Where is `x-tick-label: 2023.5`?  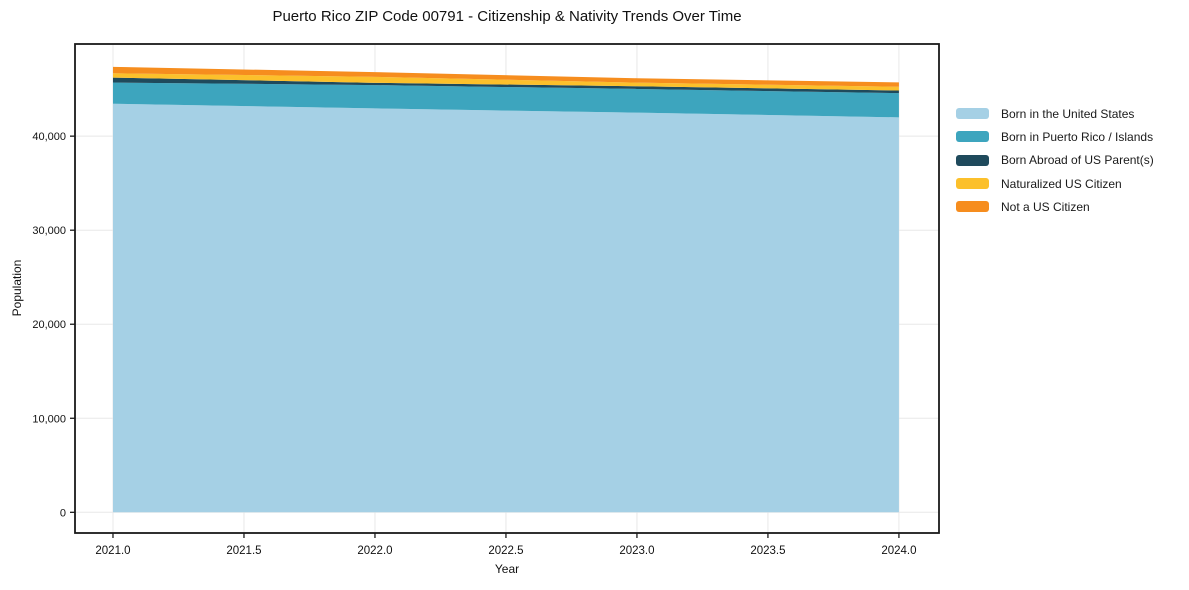 x-tick-label: 2023.5 is located at coordinates (767, 551).